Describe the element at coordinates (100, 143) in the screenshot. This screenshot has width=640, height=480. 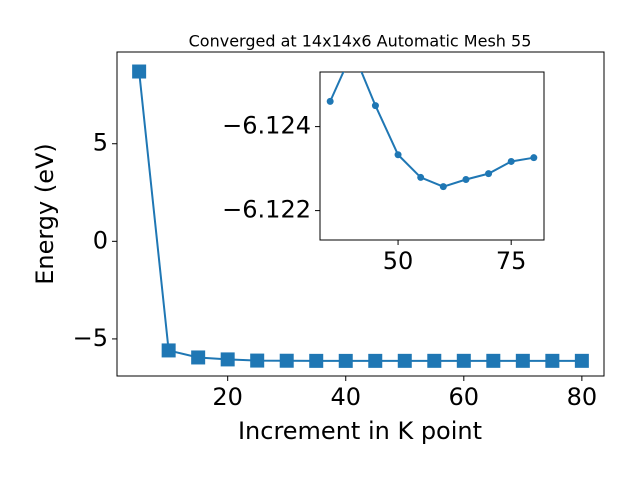
I see `y-tick-label: 5` at that location.